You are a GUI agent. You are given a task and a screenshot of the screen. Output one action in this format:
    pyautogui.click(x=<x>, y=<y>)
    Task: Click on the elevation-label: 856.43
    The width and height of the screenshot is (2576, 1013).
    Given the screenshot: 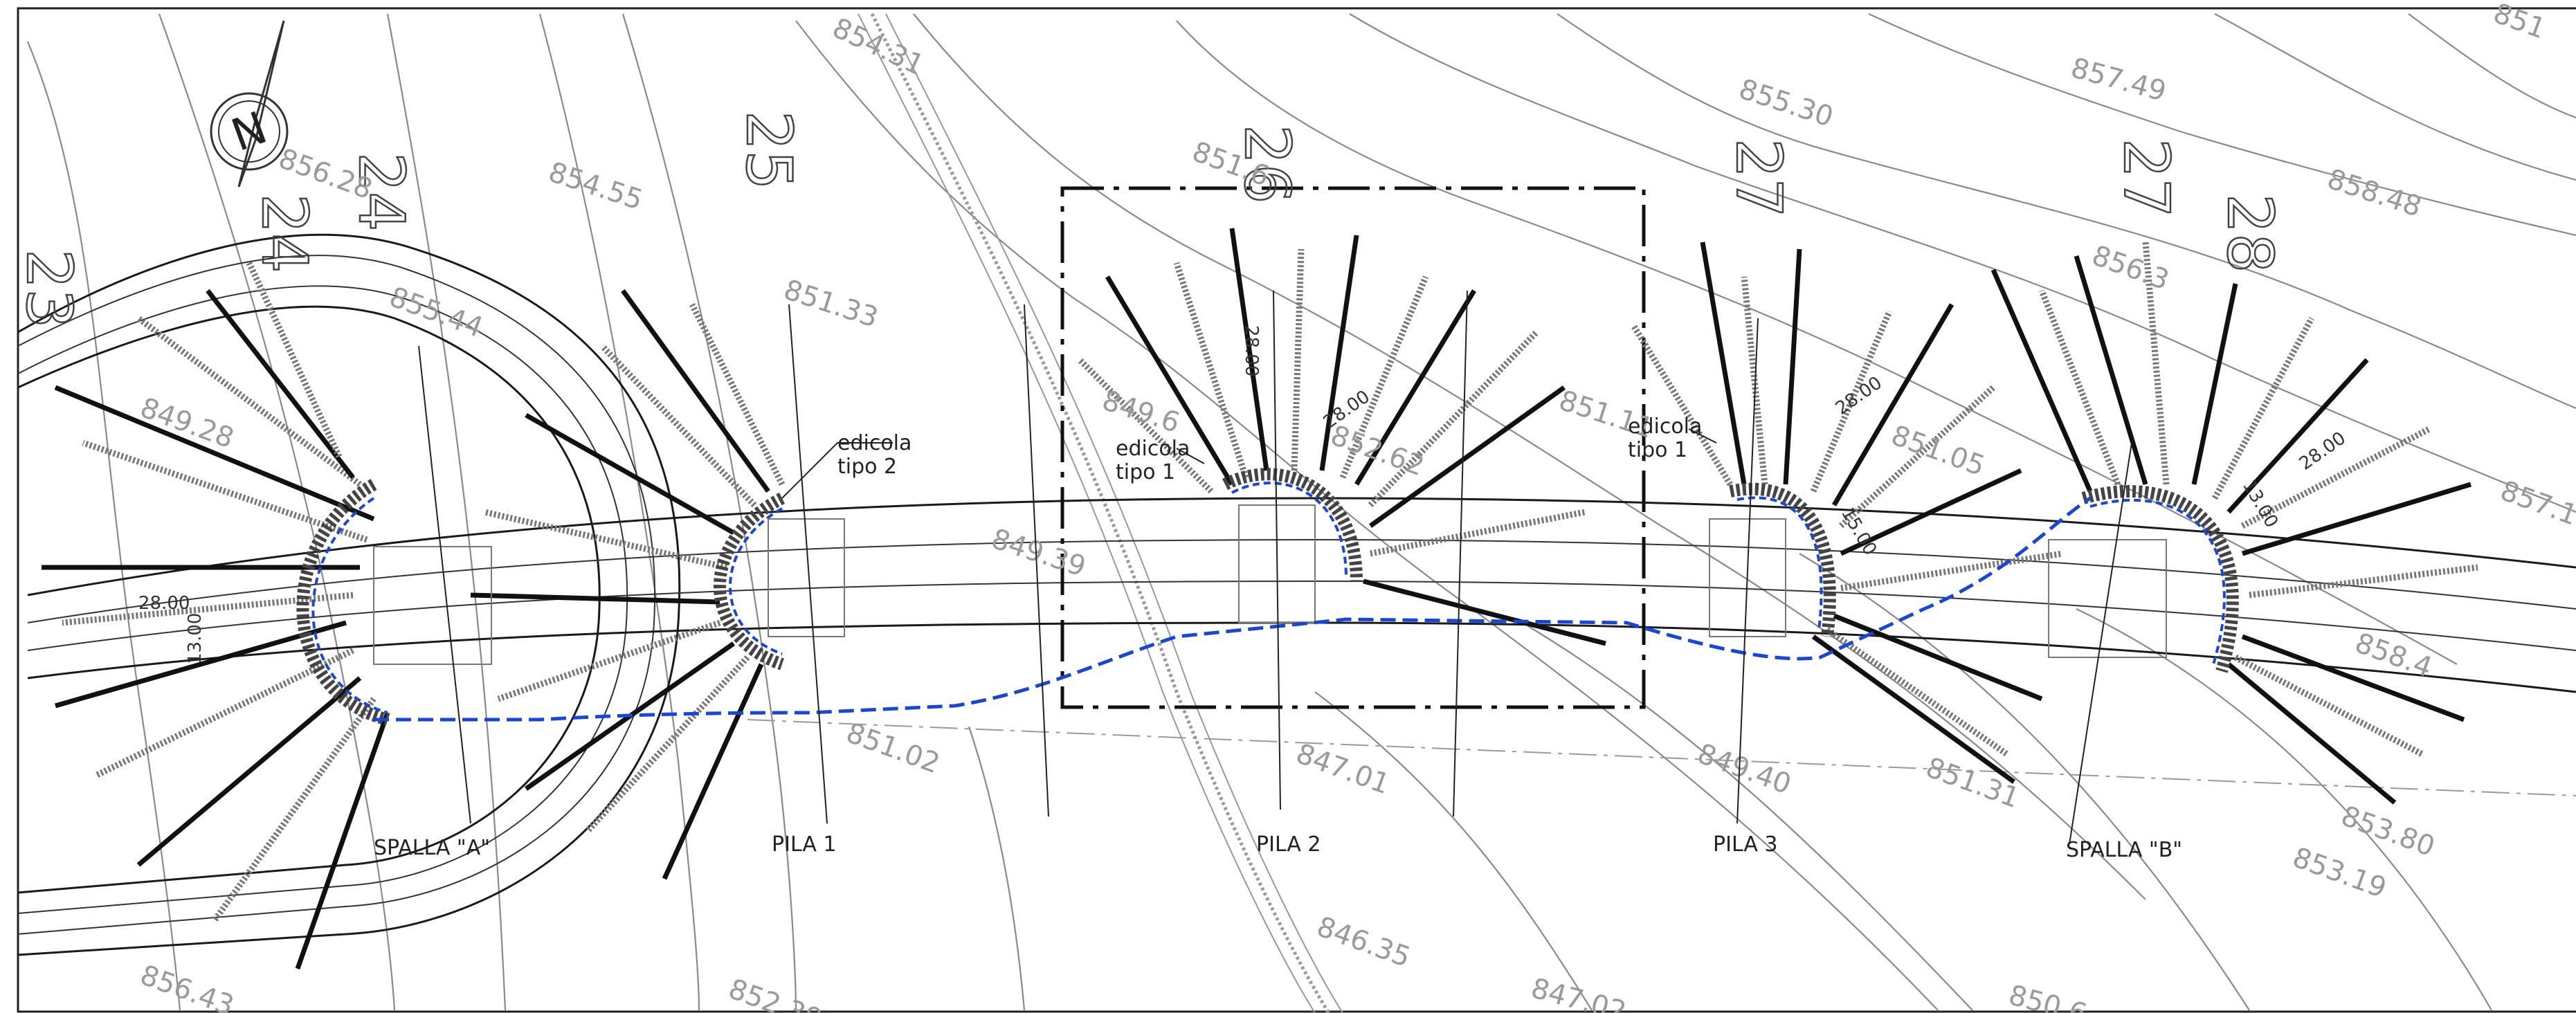 What is the action you would take?
    pyautogui.click(x=187, y=986)
    